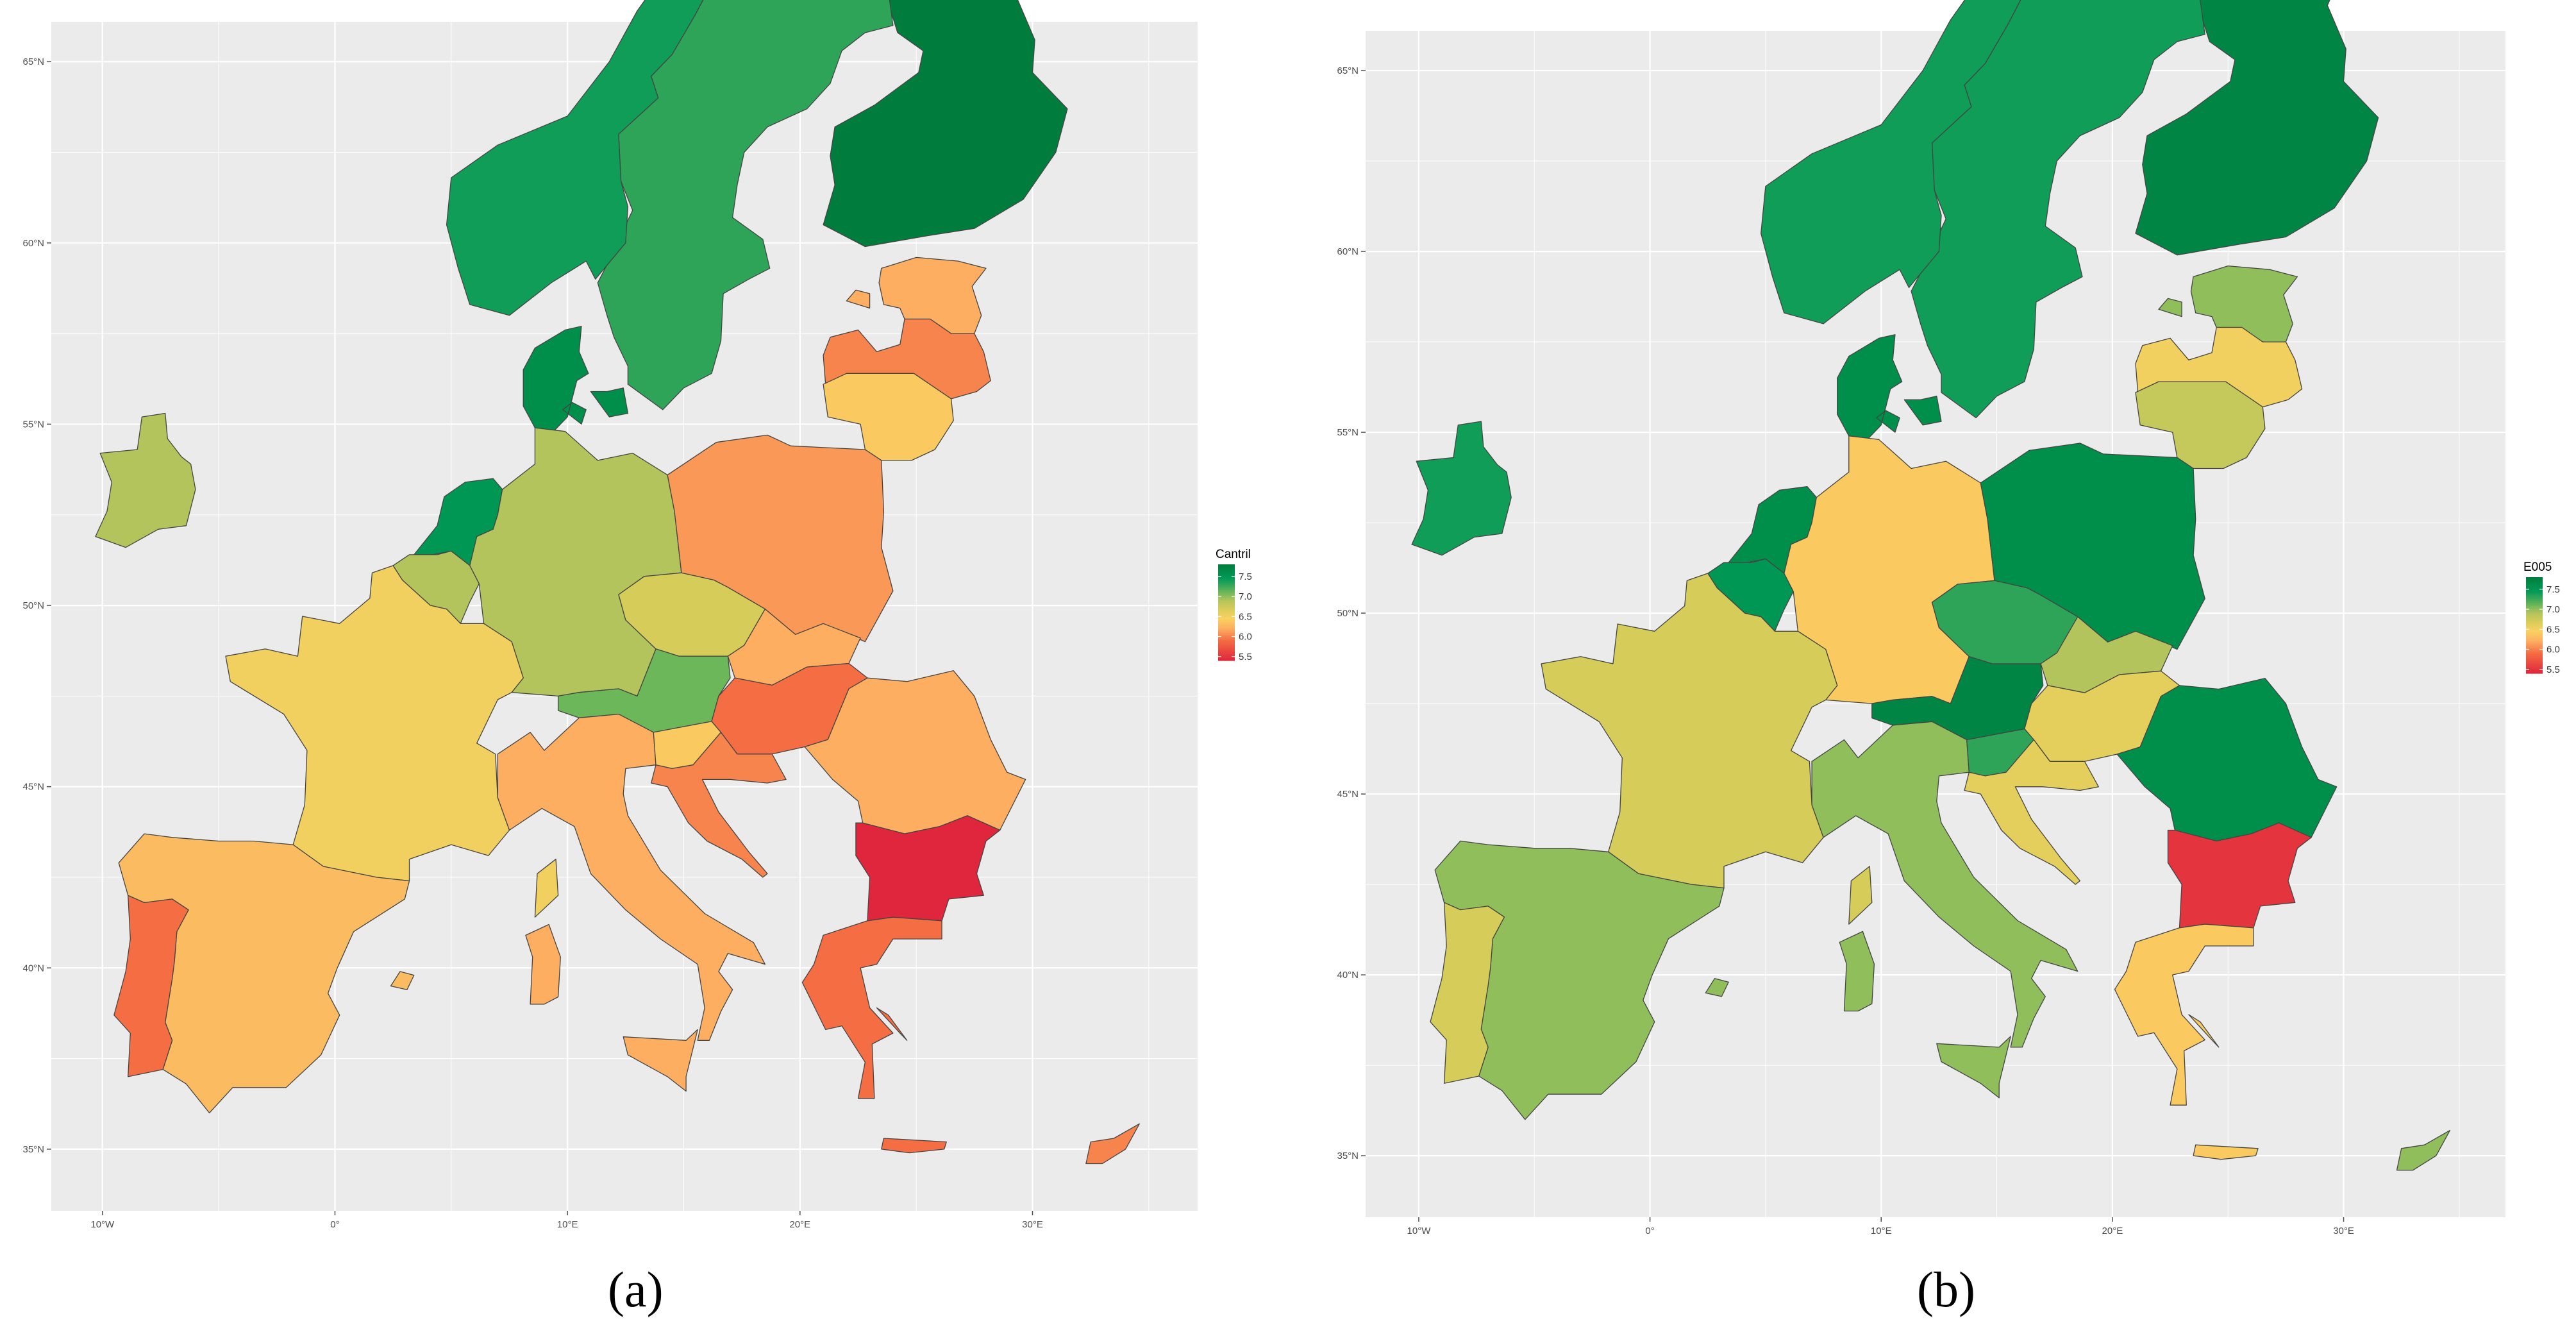  I want to click on country-bulgaria, so click(2239, 875).